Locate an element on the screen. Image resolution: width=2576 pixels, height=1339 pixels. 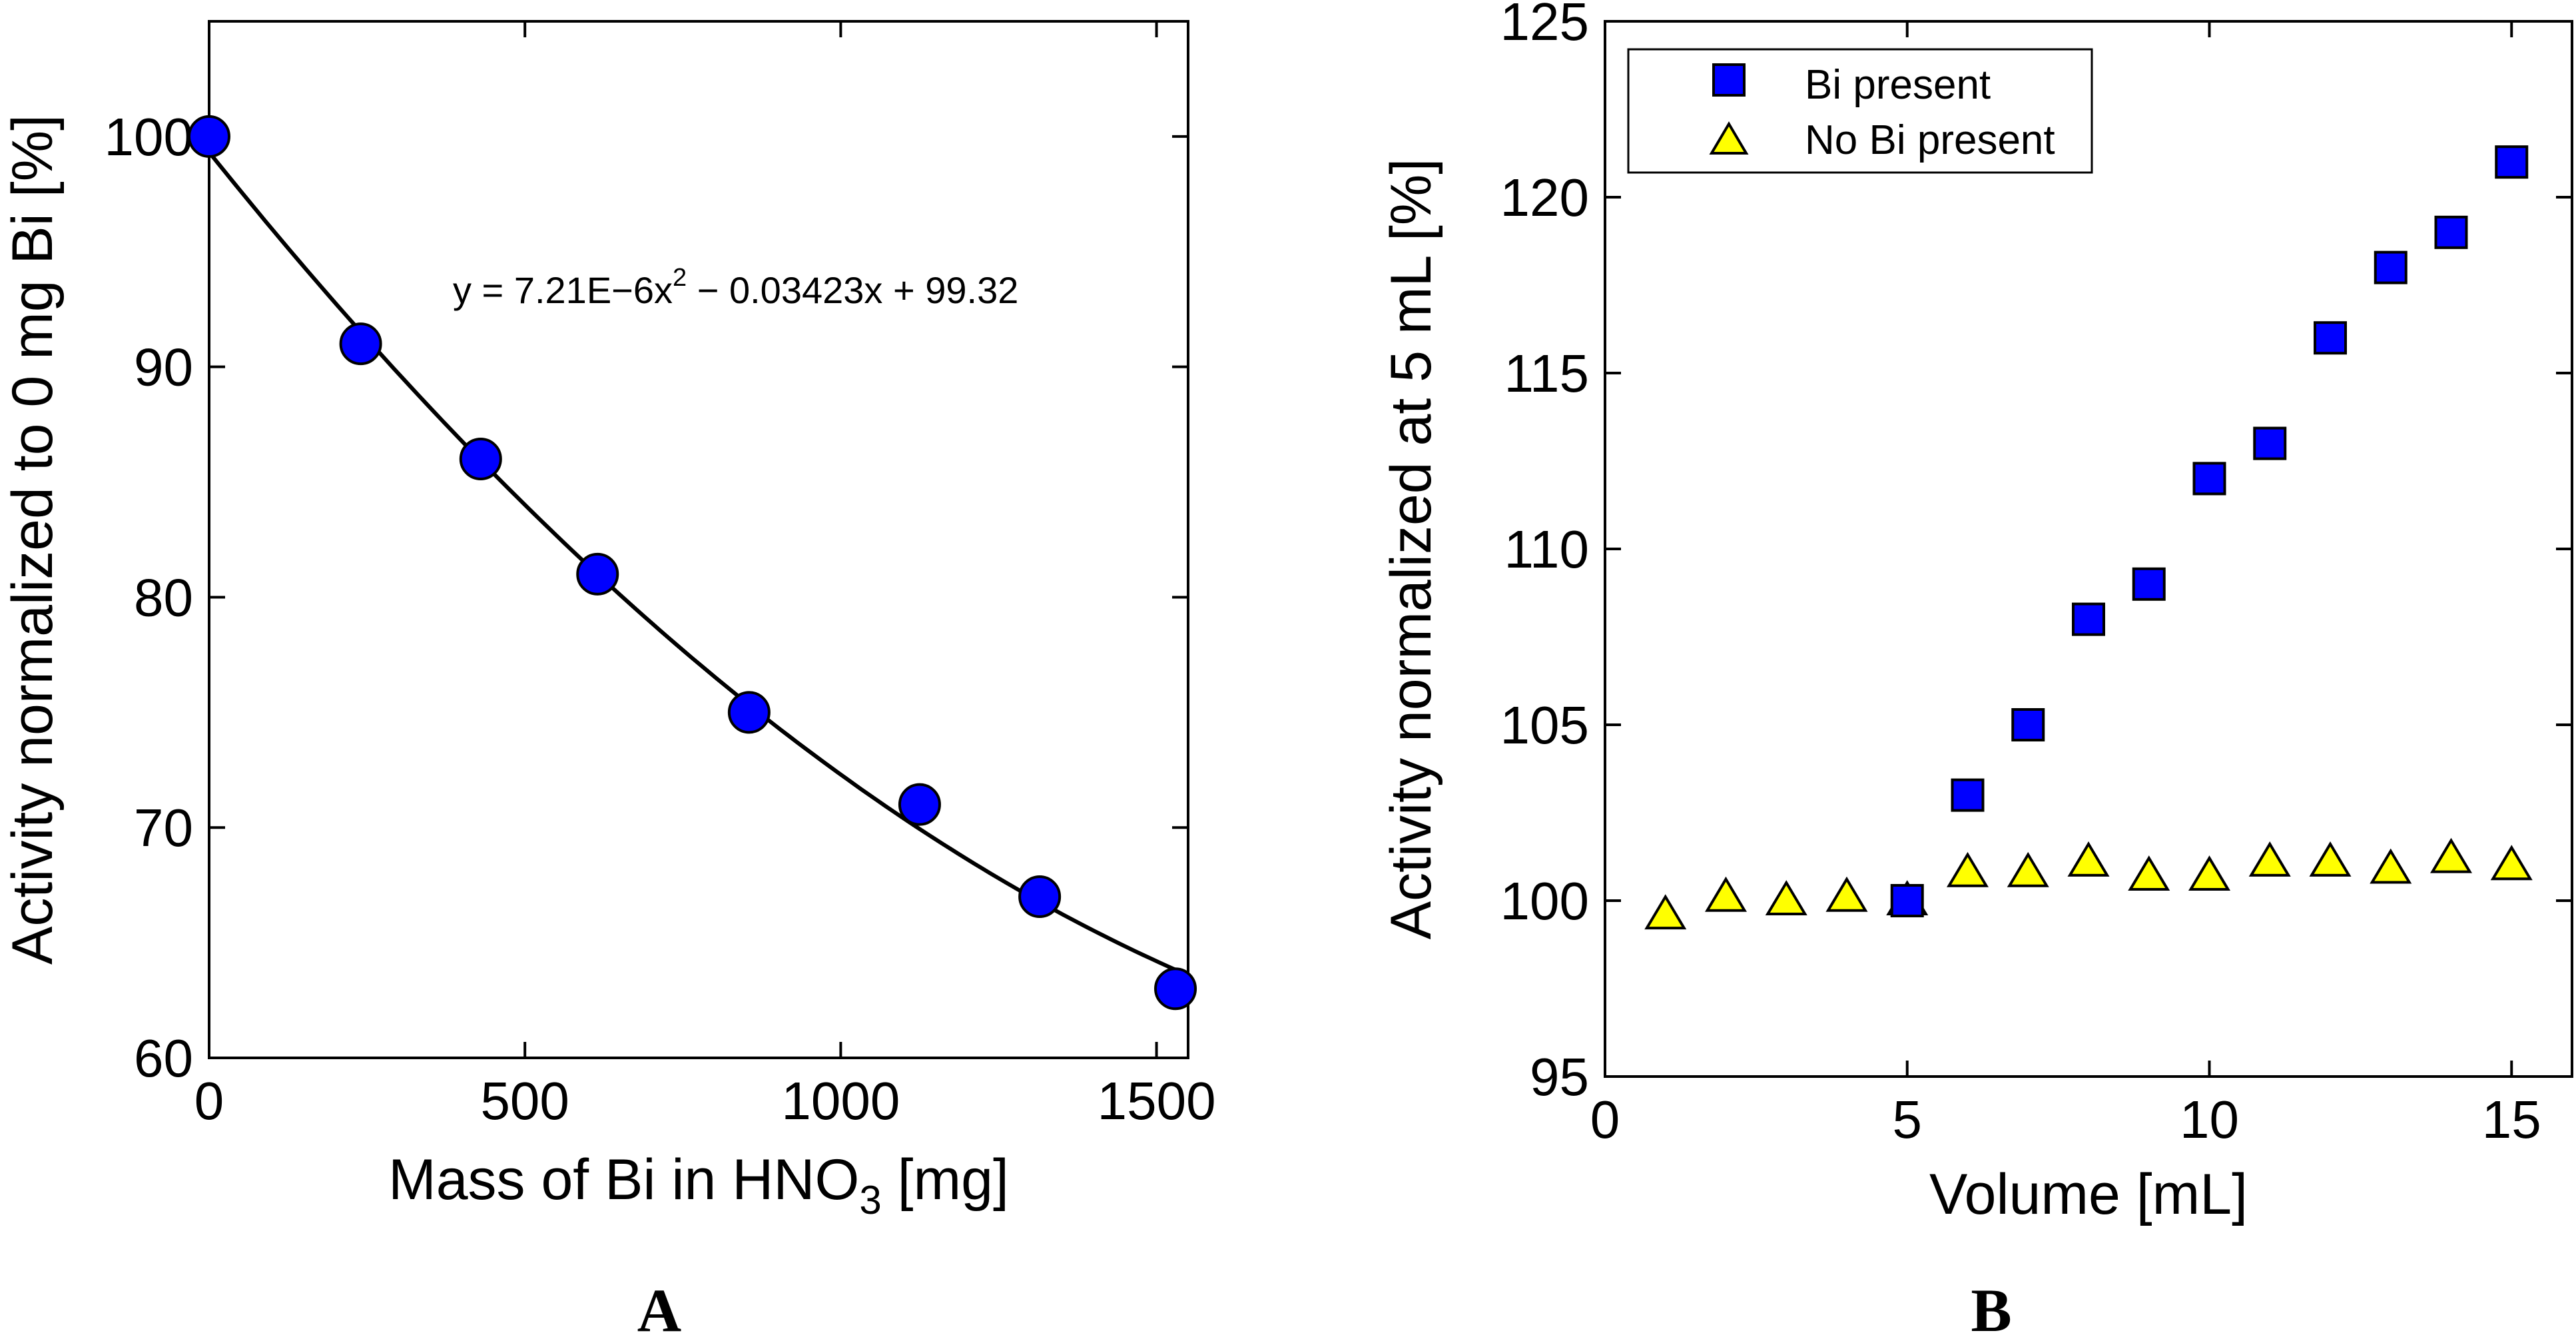
chart-b-y-axis-label: Activity normalized at 5 mL [%] is located at coordinates (1411, 549).